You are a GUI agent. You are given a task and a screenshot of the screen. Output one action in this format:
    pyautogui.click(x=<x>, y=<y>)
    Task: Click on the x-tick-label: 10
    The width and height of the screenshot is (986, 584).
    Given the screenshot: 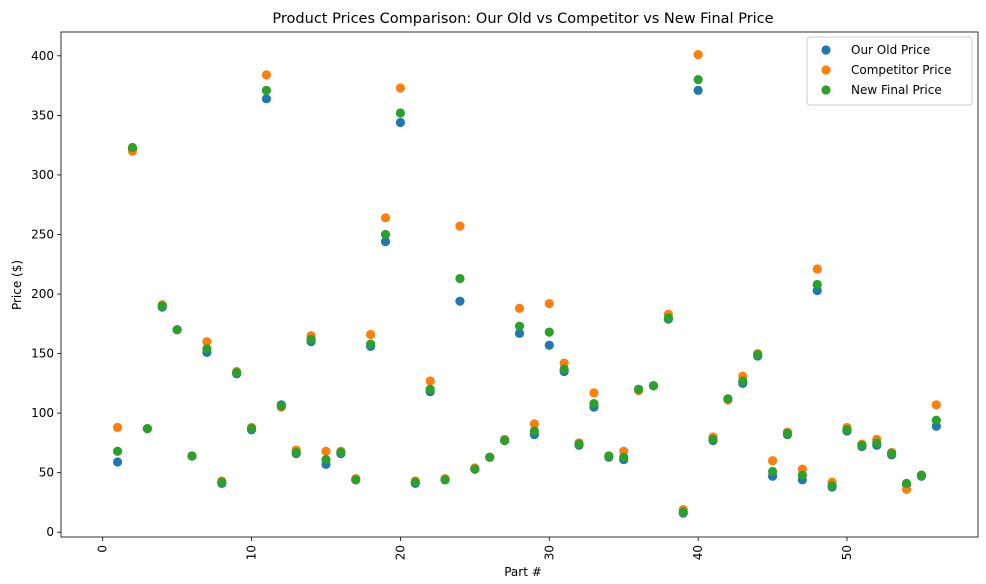 What is the action you would take?
    pyautogui.click(x=252, y=552)
    